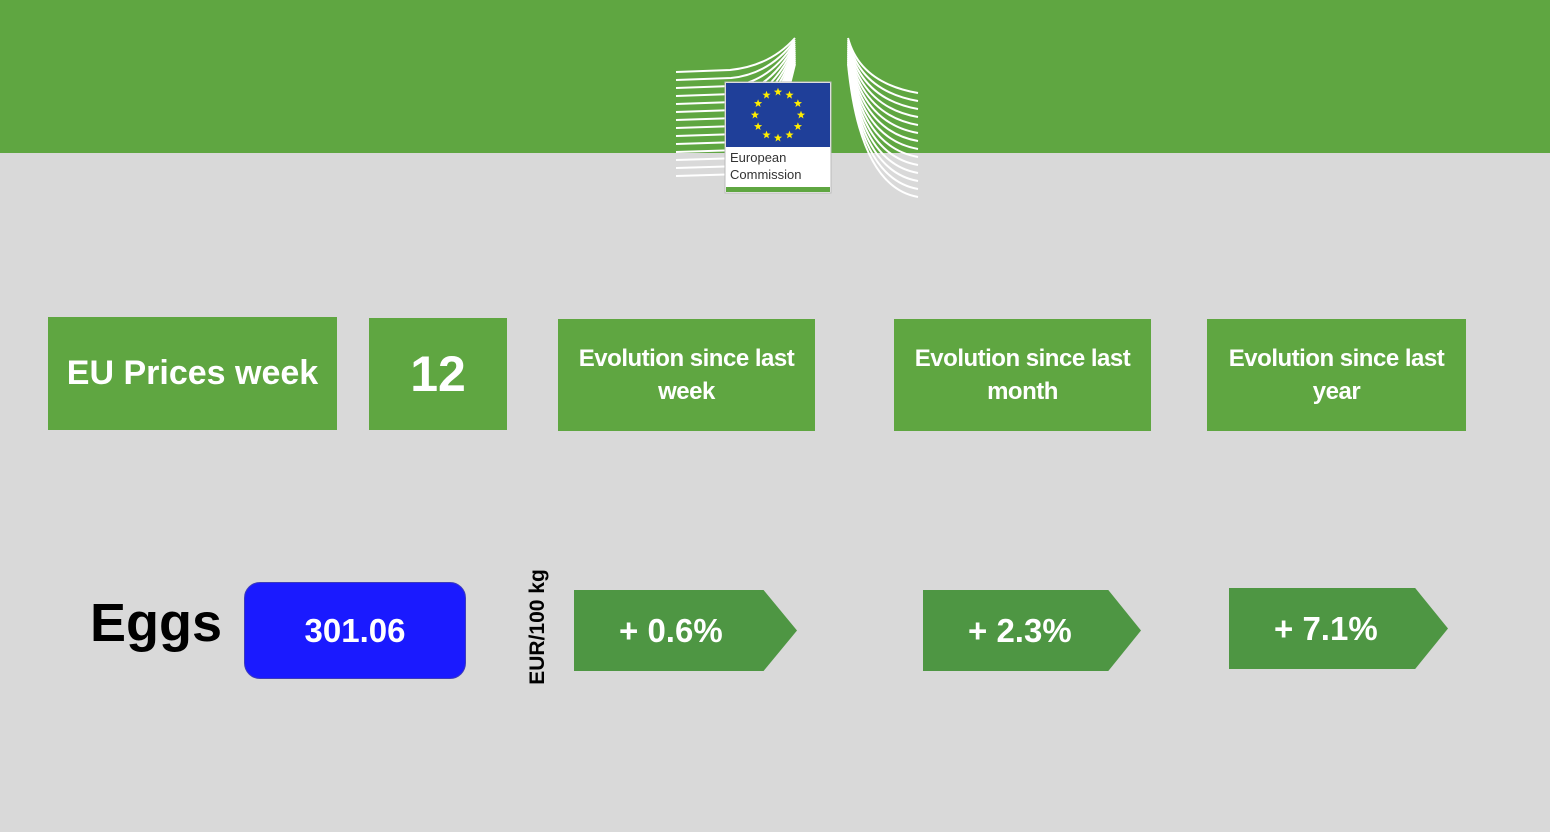  I want to click on change-value: + 7.1%, so click(1326, 628).